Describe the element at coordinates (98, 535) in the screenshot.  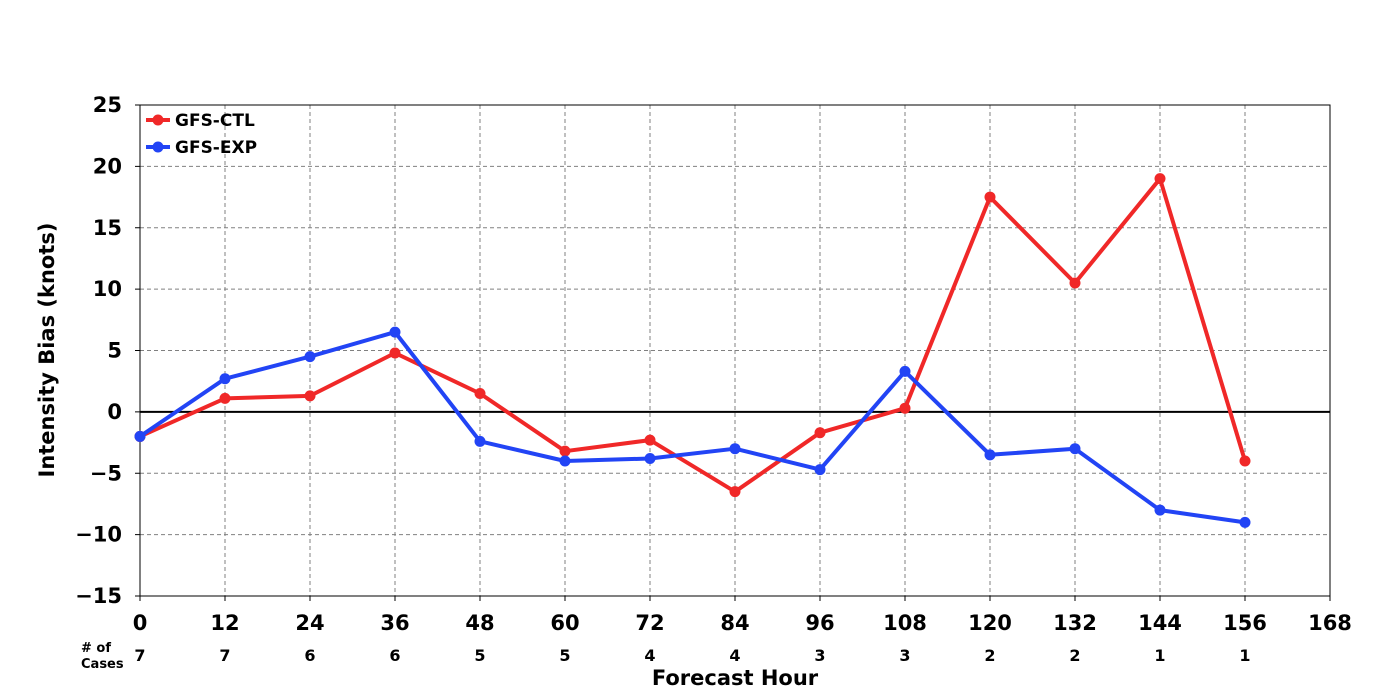
I see `y-tick-label: −10` at that location.